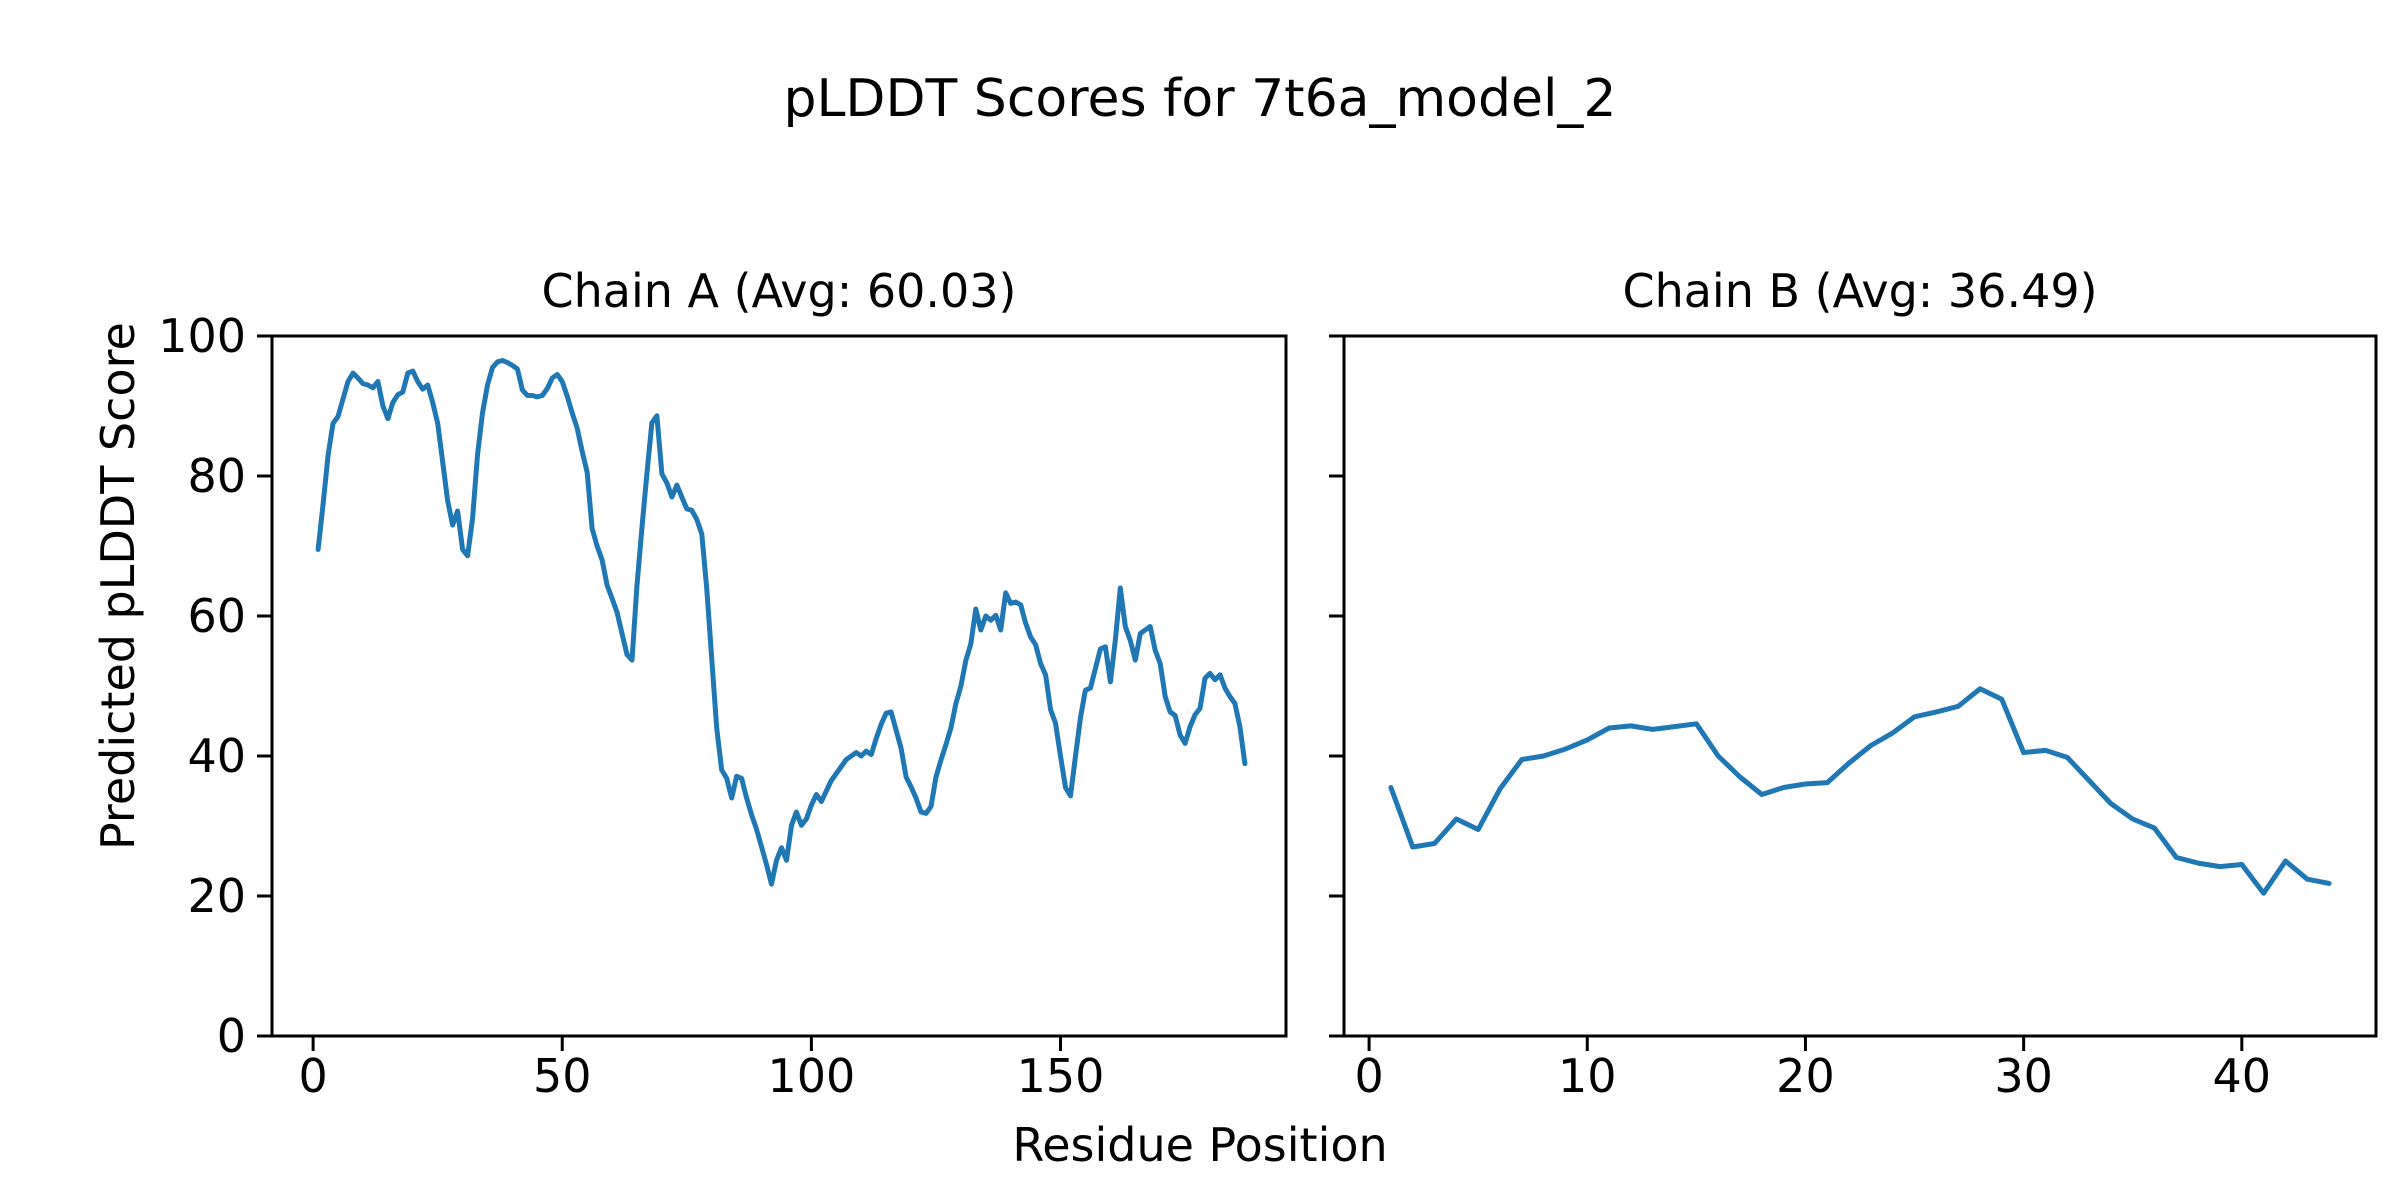  Describe the element at coordinates (1860, 291) in the screenshot. I see `chain-b-subplot-title: Chain B (Avg: 36.49)` at that location.